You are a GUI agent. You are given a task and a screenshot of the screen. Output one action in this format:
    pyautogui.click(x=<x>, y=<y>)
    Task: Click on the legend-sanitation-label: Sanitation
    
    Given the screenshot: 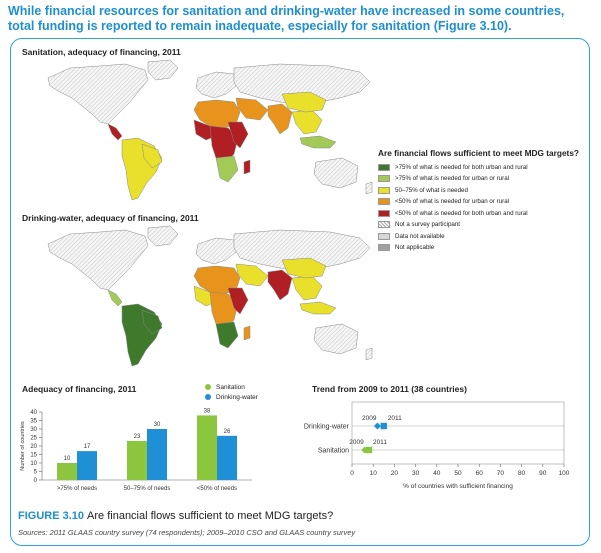 What is the action you would take?
    pyautogui.click(x=230, y=387)
    